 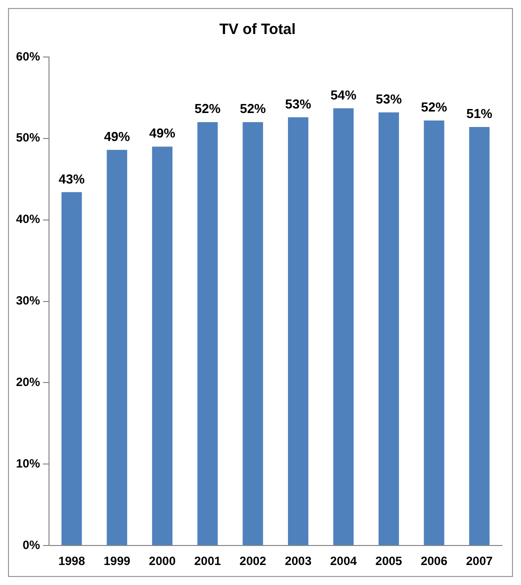 I want to click on x-tick-label: 2000, so click(x=162, y=561).